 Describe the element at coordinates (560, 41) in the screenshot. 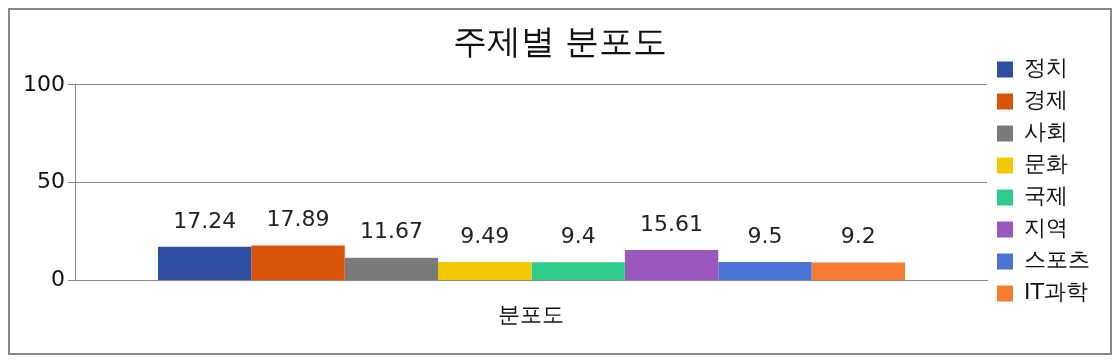

I see `chart-title: 주제별 분포도` at that location.